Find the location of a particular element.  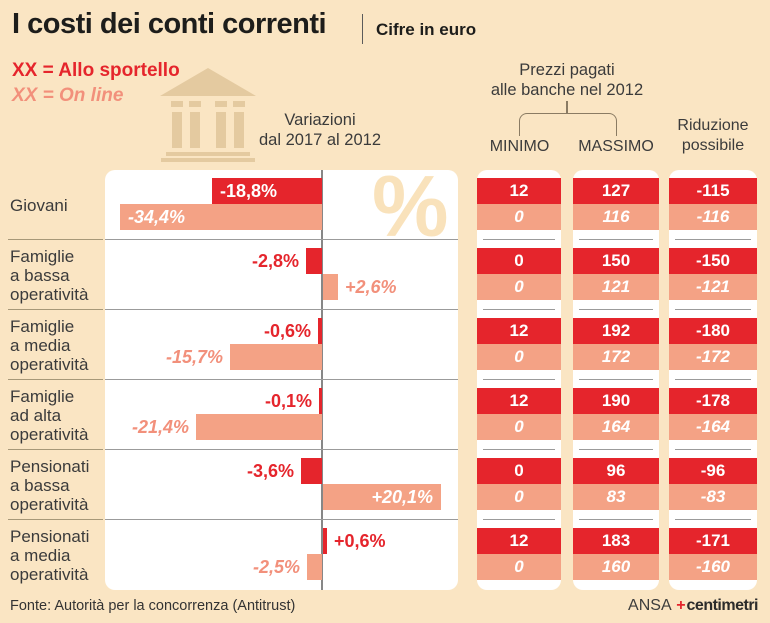

value-riduzione-online: -83 is located at coordinates (713, 497).